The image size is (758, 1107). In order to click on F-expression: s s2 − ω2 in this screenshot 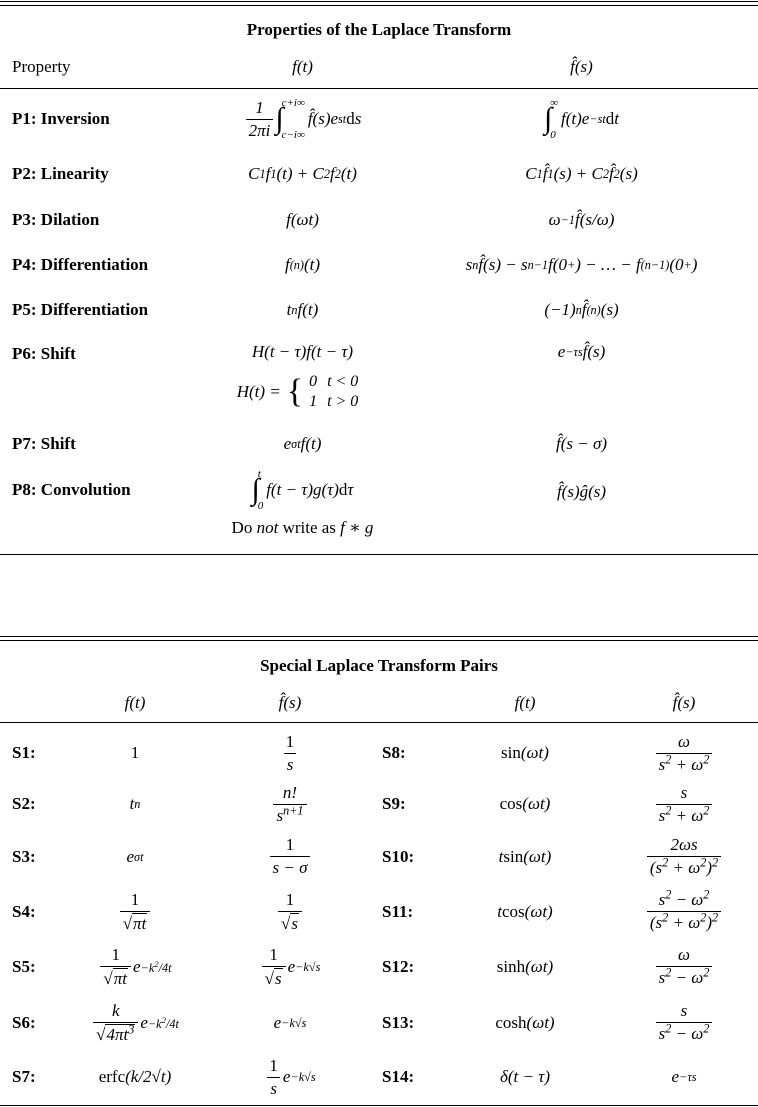, I will do `click(684, 1022)`.